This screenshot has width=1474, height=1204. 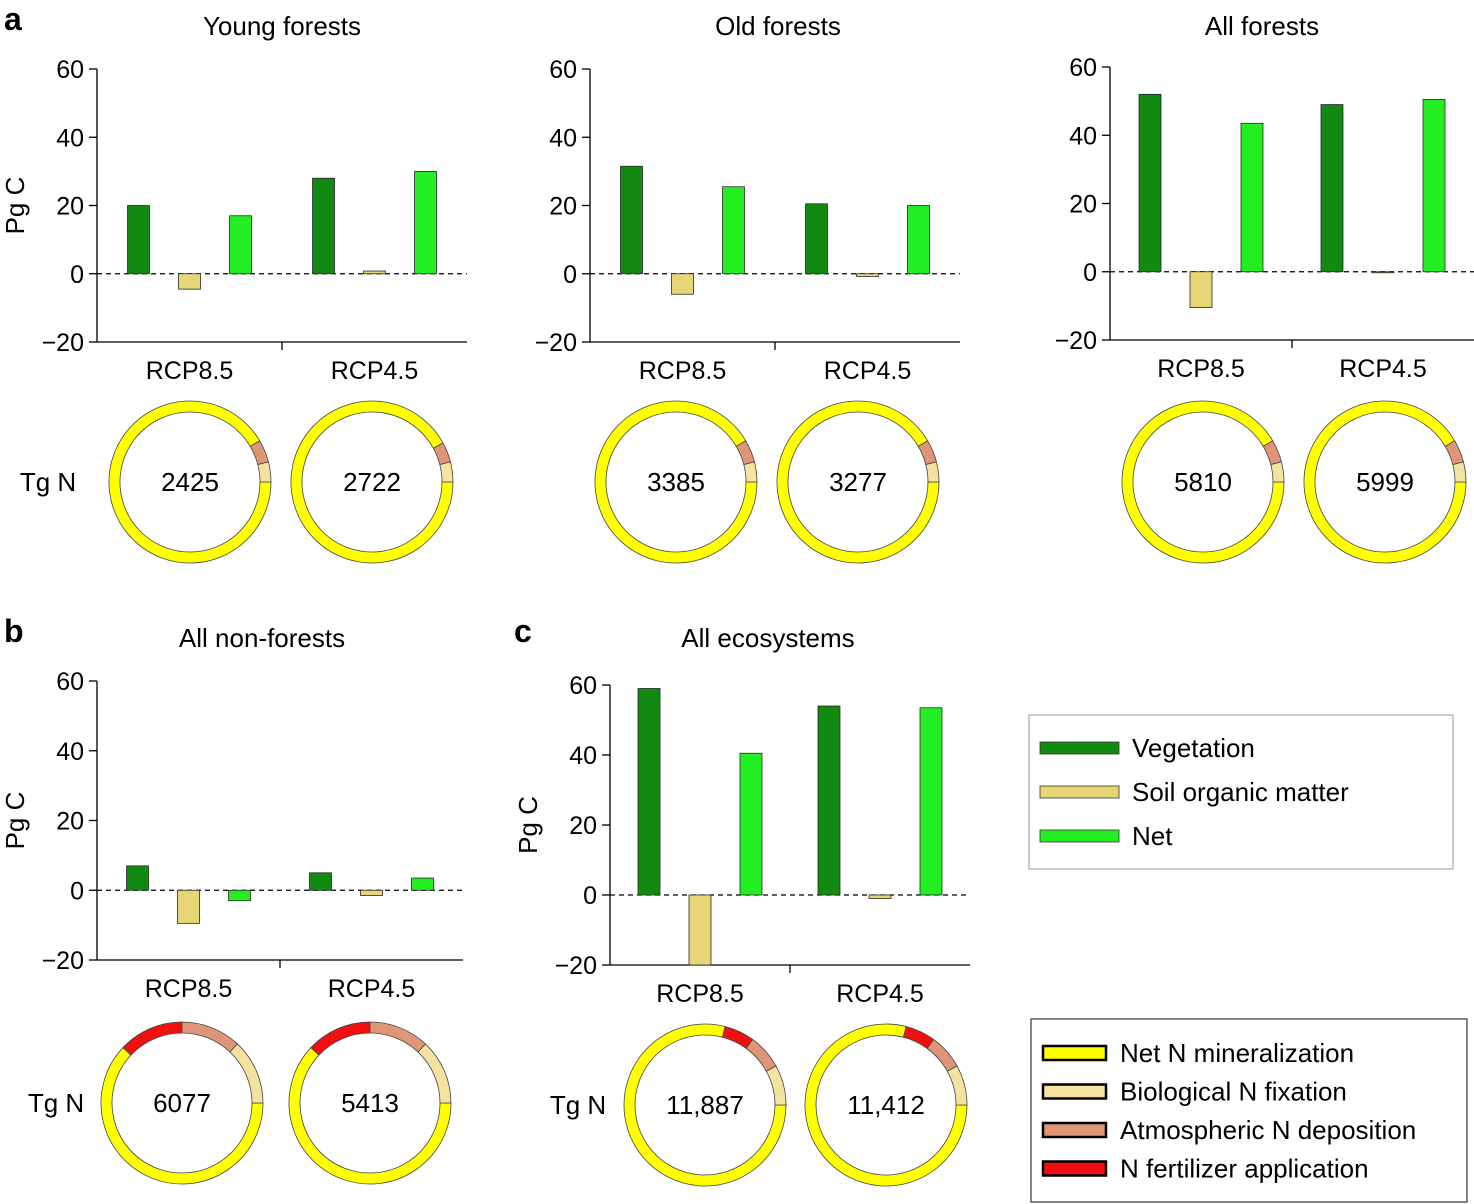 I want to click on donut-rcp45: 2722, so click(x=372, y=482).